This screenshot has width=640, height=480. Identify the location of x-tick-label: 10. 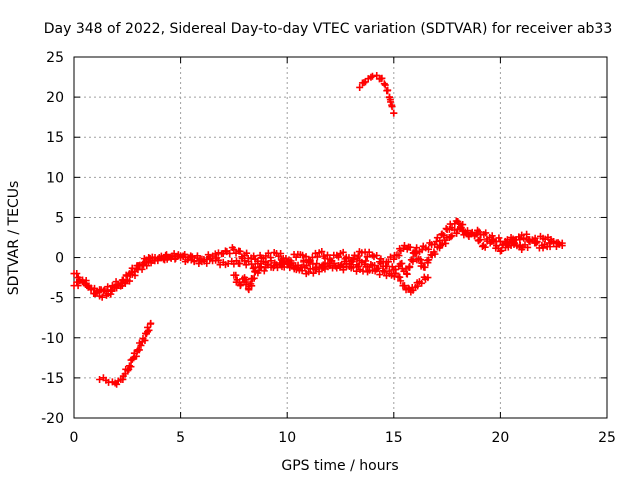
(287, 438).